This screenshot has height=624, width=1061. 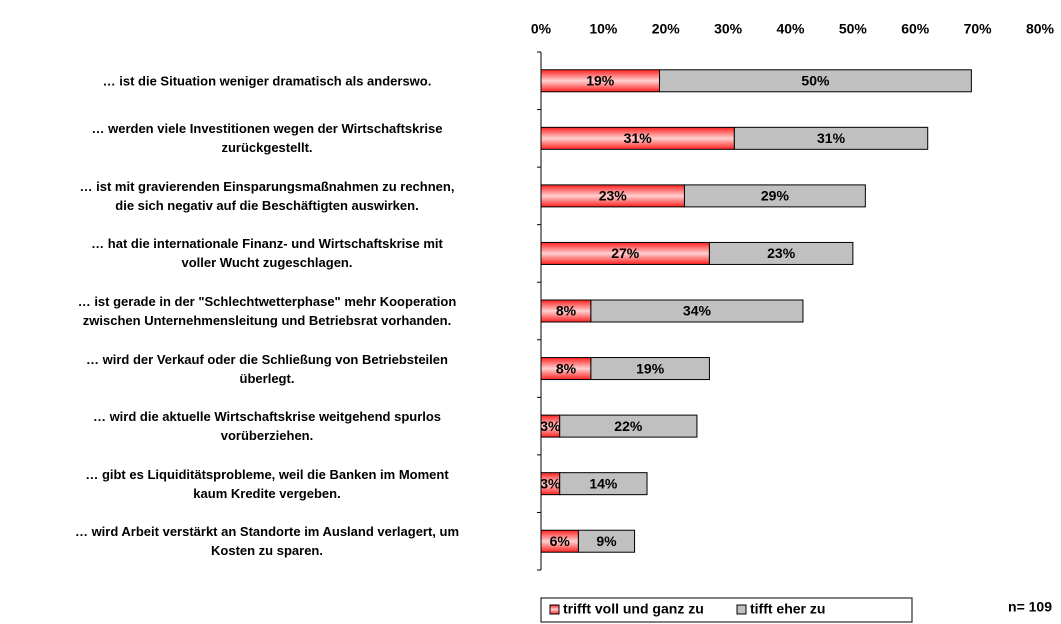 I want to click on value-label: 9%, so click(x=606, y=541).